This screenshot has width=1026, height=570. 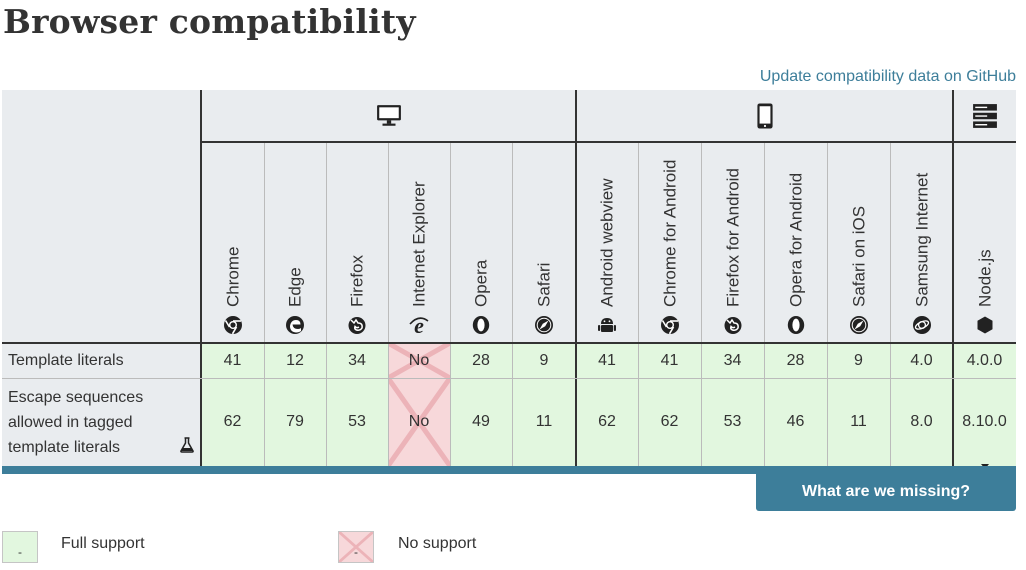 I want to click on support-cell: 49, so click(x=481, y=422).